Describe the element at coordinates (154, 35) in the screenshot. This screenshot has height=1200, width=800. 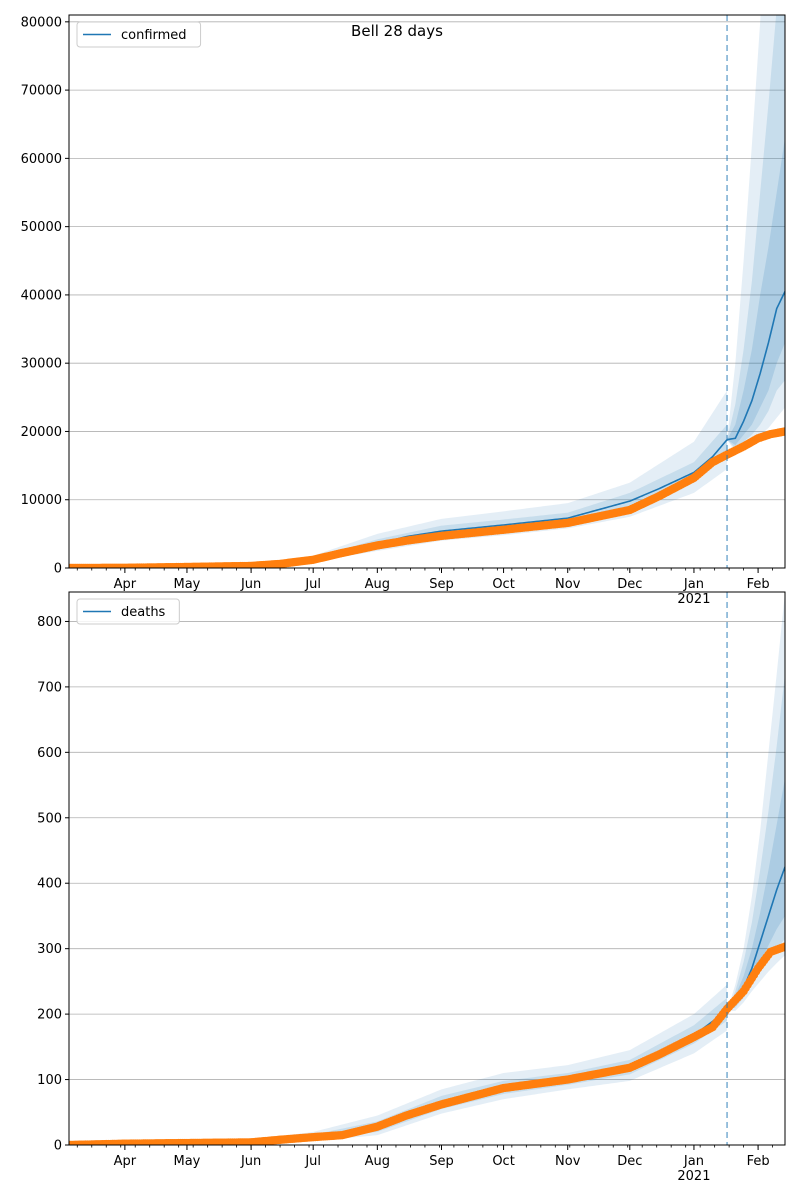
I see `legend-label: confirmed` at that location.